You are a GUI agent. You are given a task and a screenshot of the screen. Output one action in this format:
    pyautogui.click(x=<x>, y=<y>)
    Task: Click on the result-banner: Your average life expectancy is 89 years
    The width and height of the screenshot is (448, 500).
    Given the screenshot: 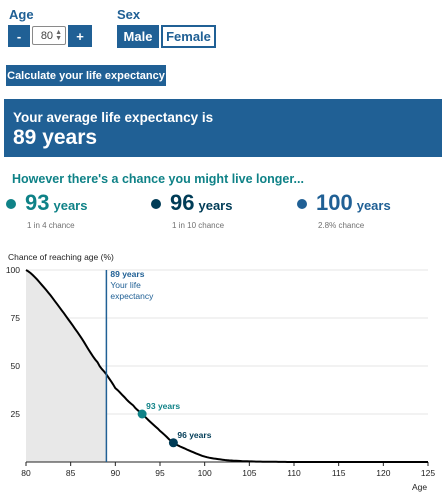 What is the action you would take?
    pyautogui.click(x=223, y=128)
    